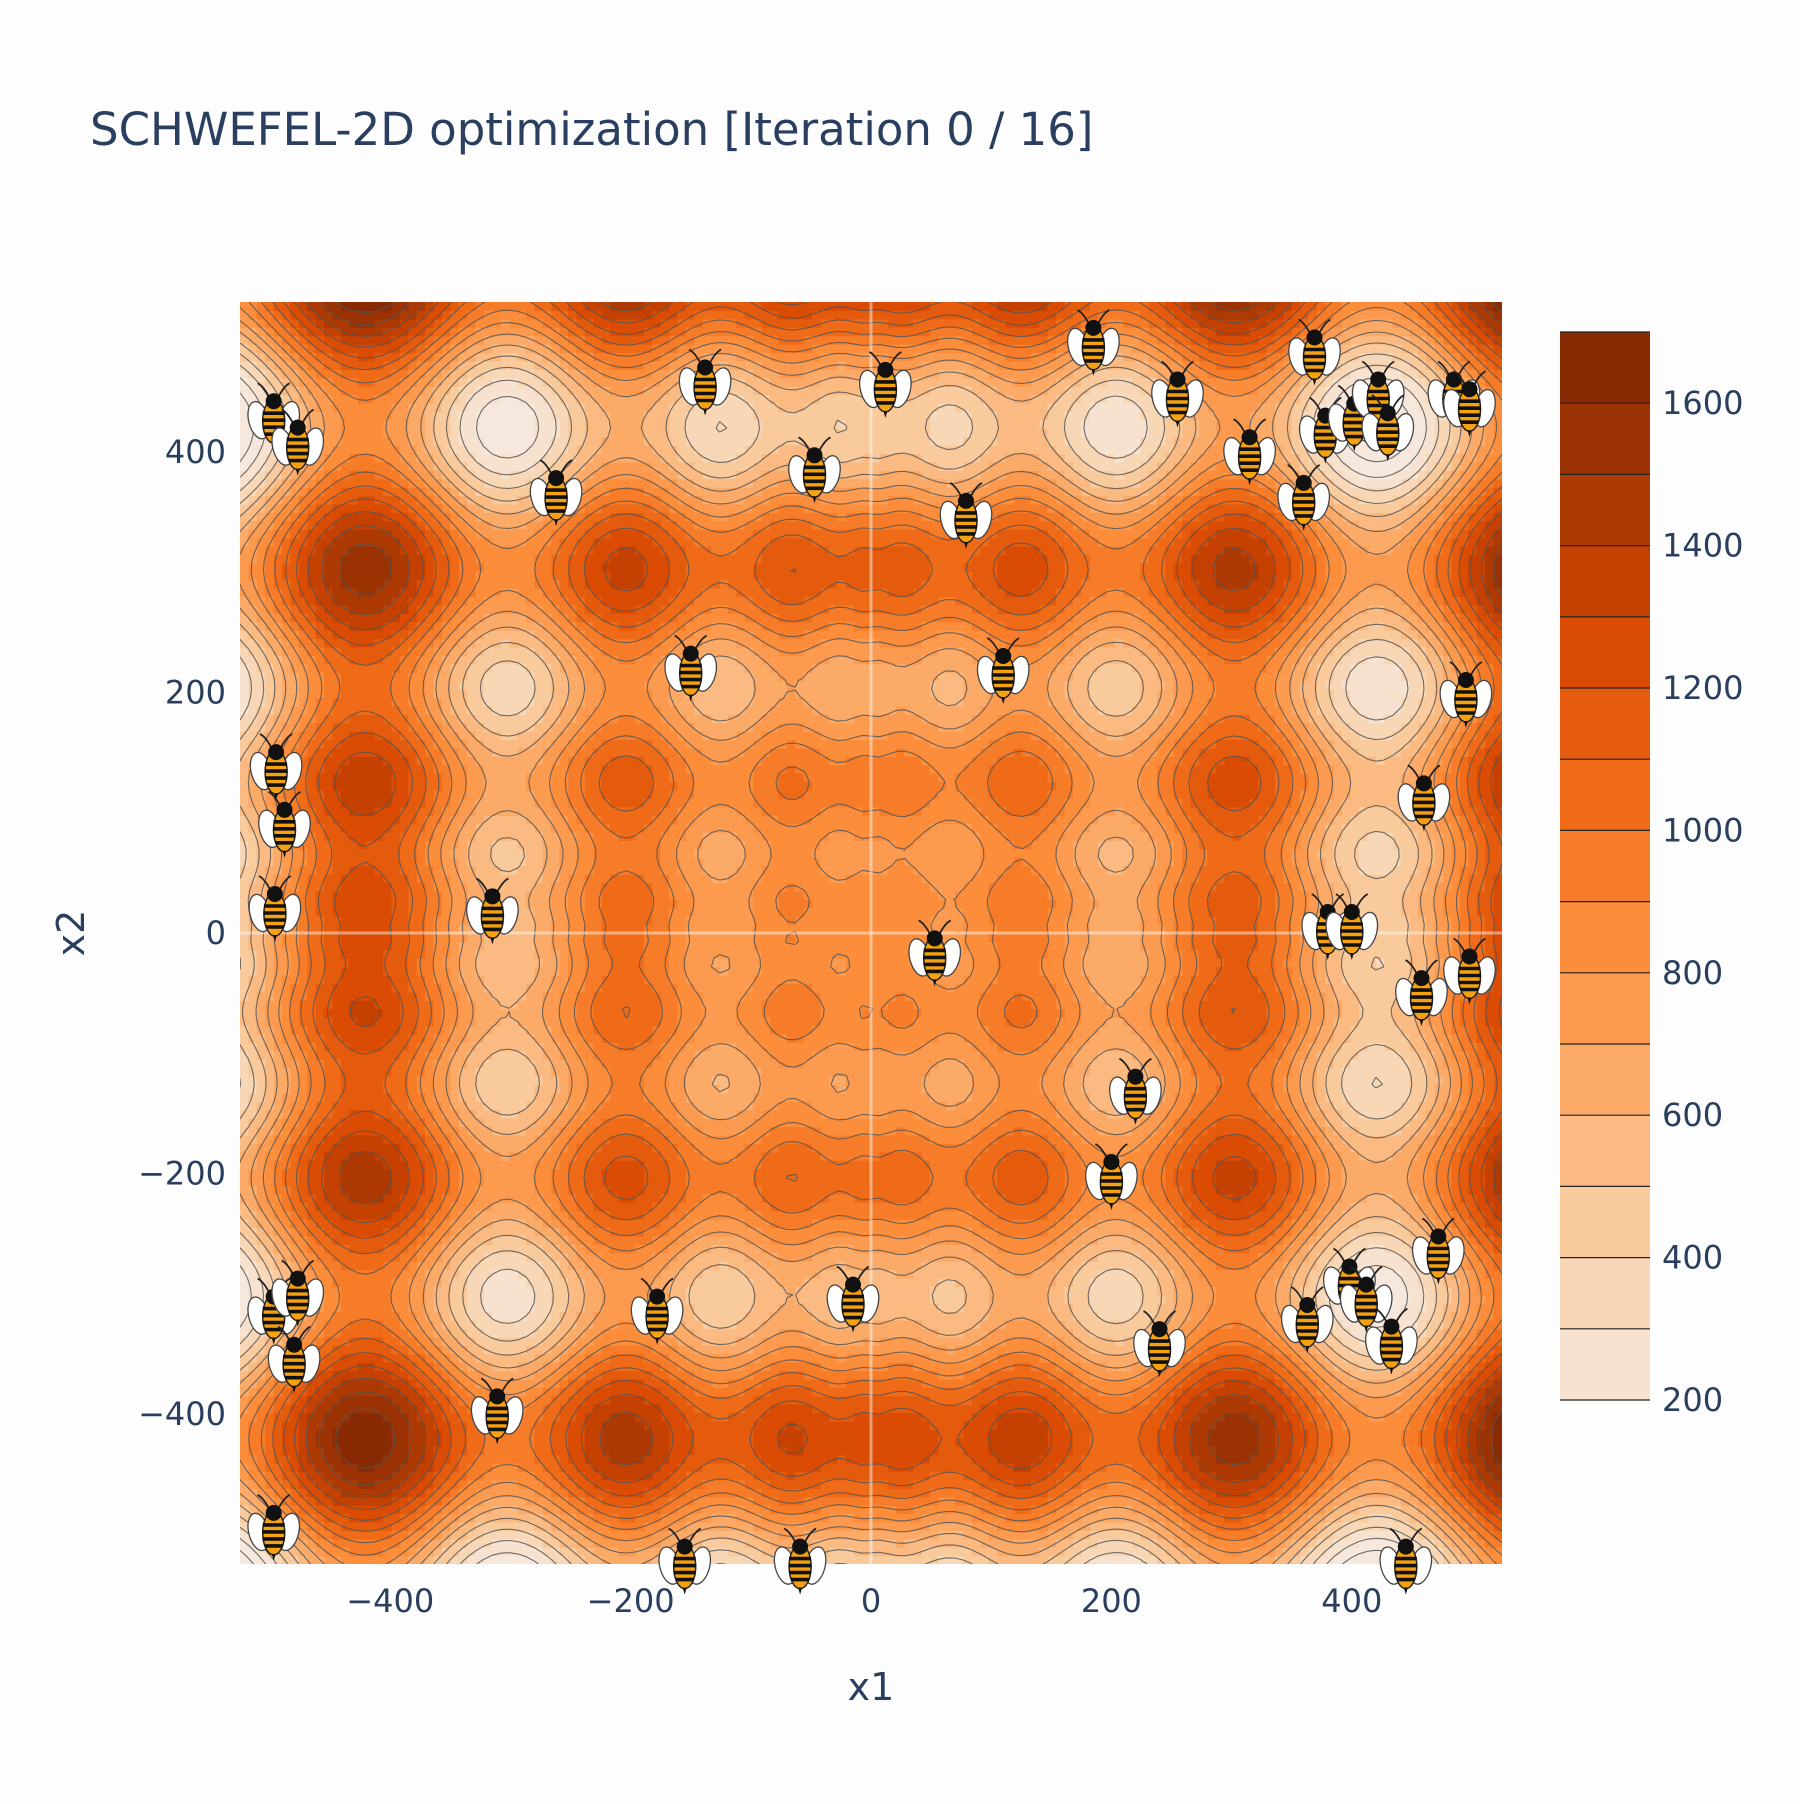 This screenshot has width=1800, height=1804. What do you see at coordinates (1111, 1601) in the screenshot?
I see `x-tick-label: 200` at bounding box center [1111, 1601].